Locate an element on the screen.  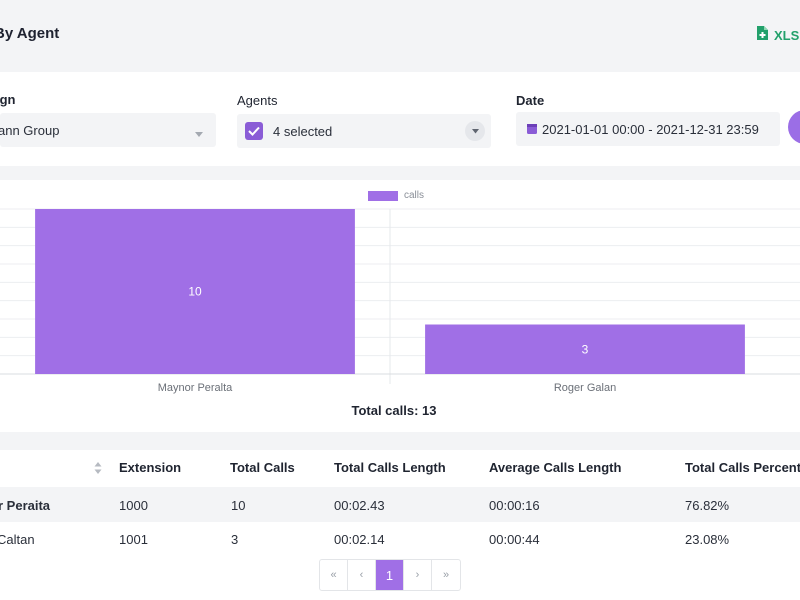
export-label: XLS is located at coordinates (787, 35).